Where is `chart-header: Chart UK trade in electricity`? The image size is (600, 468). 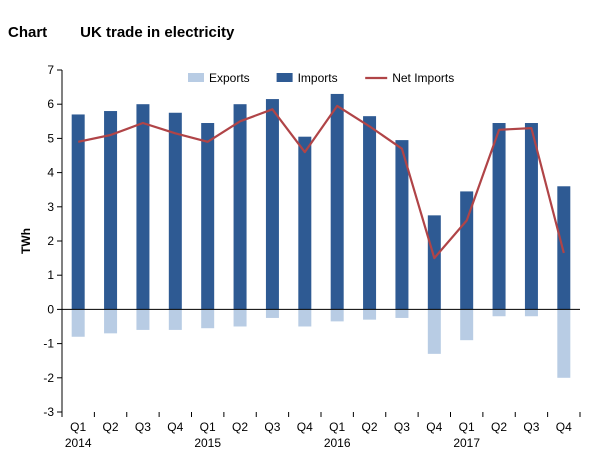 chart-header: Chart UK trade in electricity is located at coordinates (121, 32).